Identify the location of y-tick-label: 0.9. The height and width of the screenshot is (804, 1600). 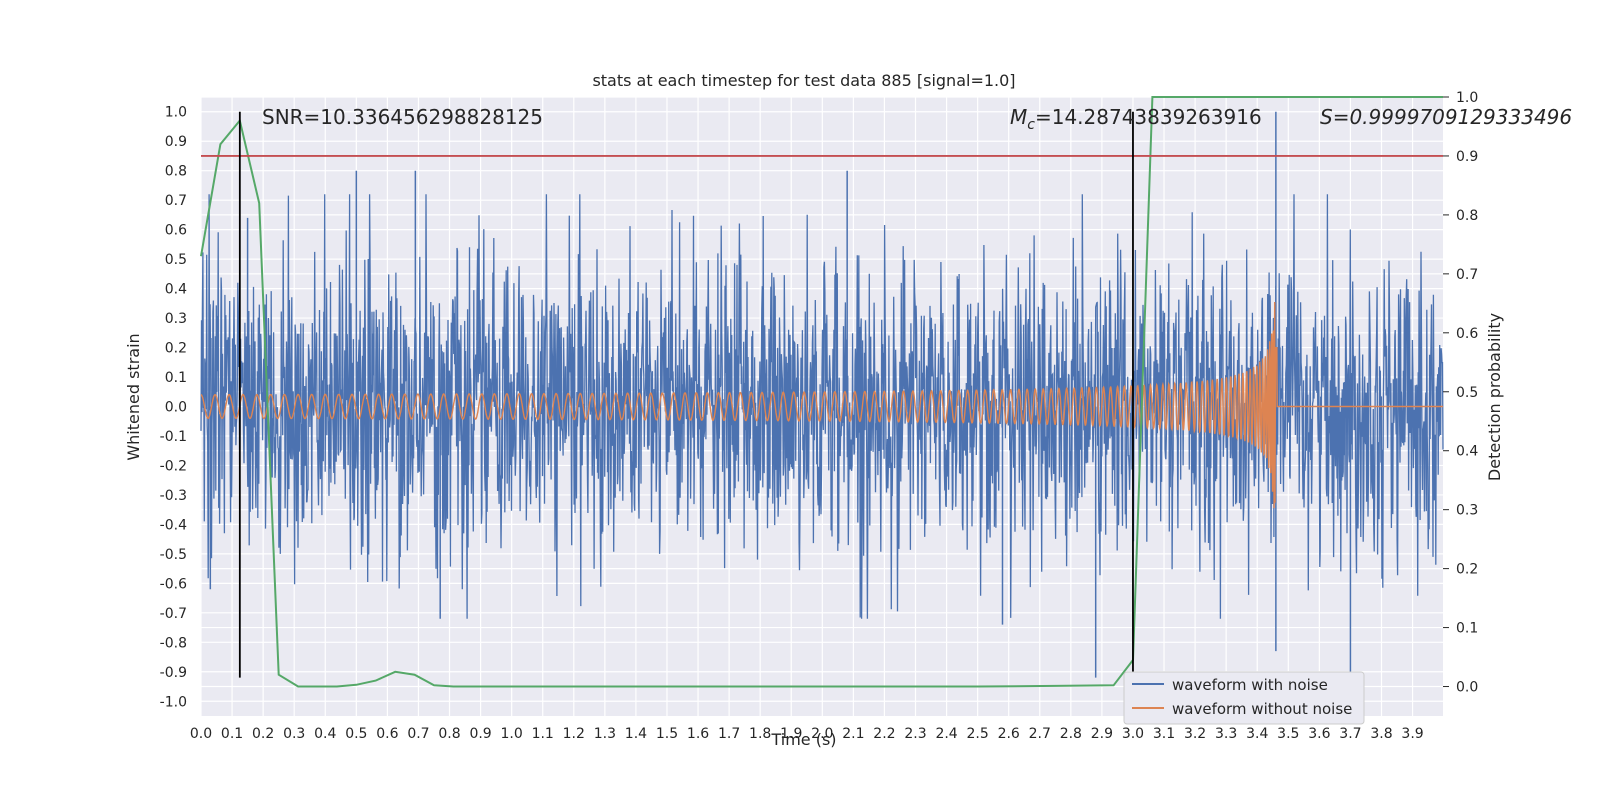
(176, 142).